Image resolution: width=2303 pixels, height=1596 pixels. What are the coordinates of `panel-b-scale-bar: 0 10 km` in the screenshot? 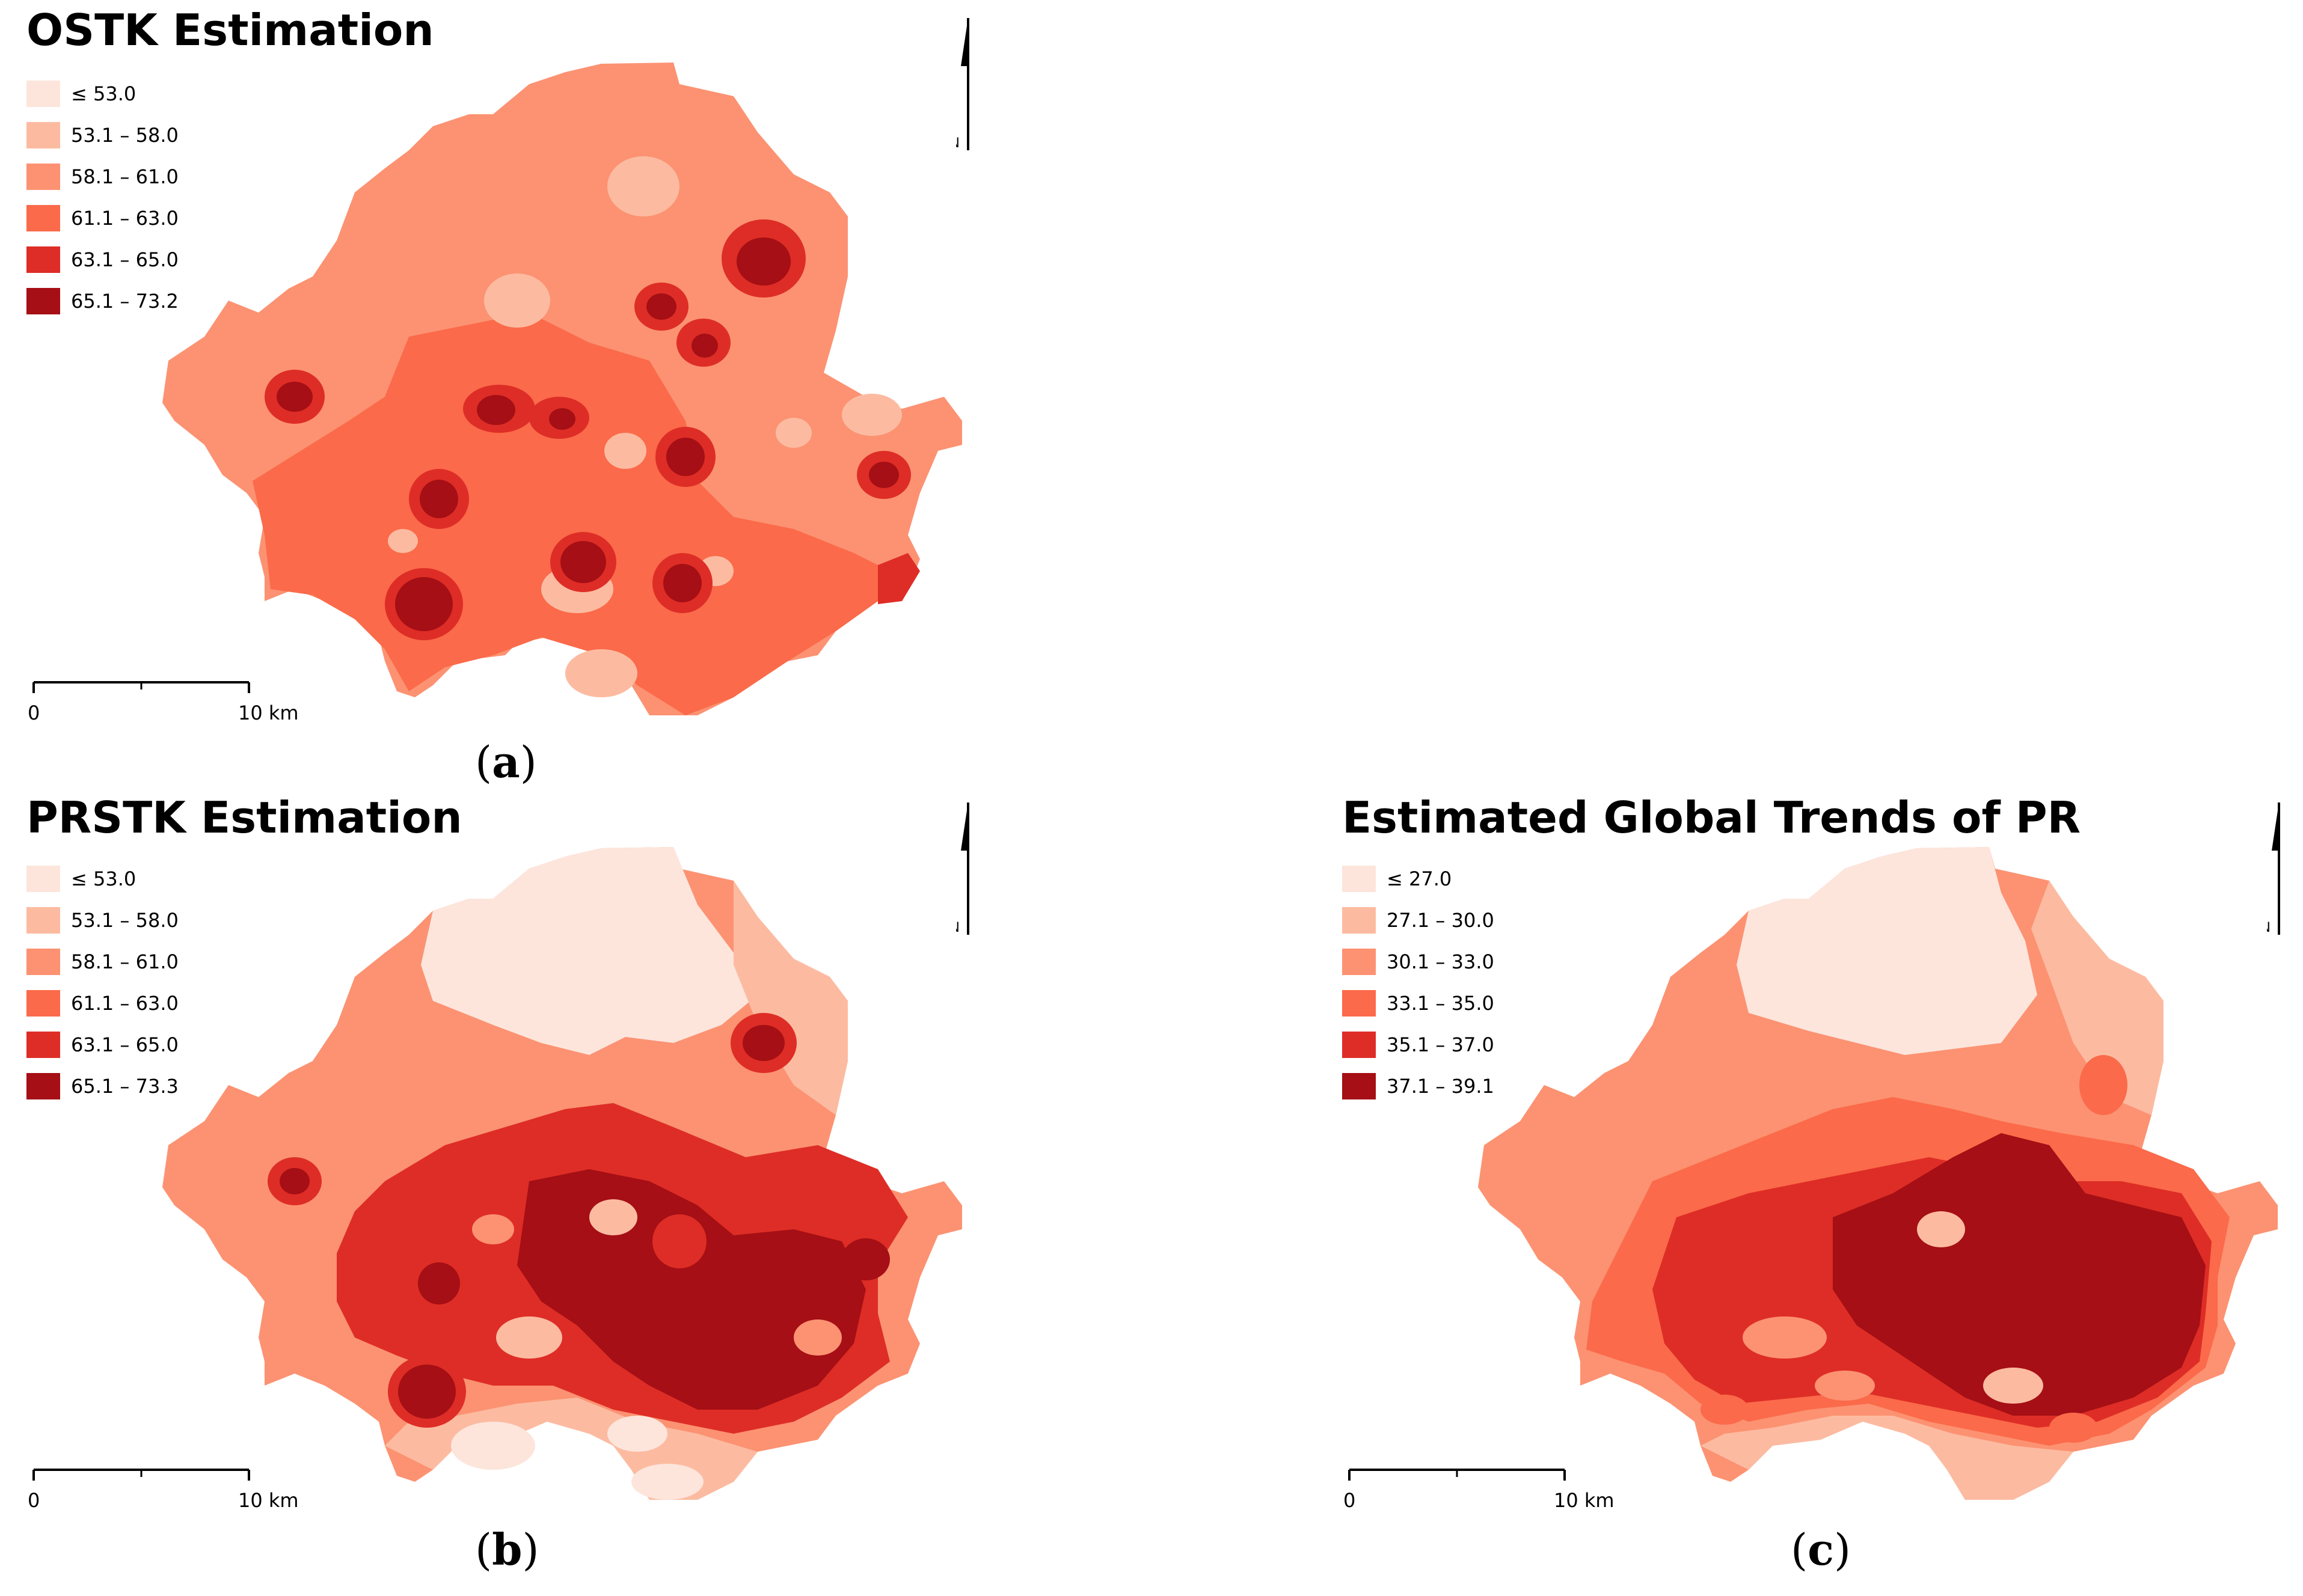 It's located at (164, 1490).